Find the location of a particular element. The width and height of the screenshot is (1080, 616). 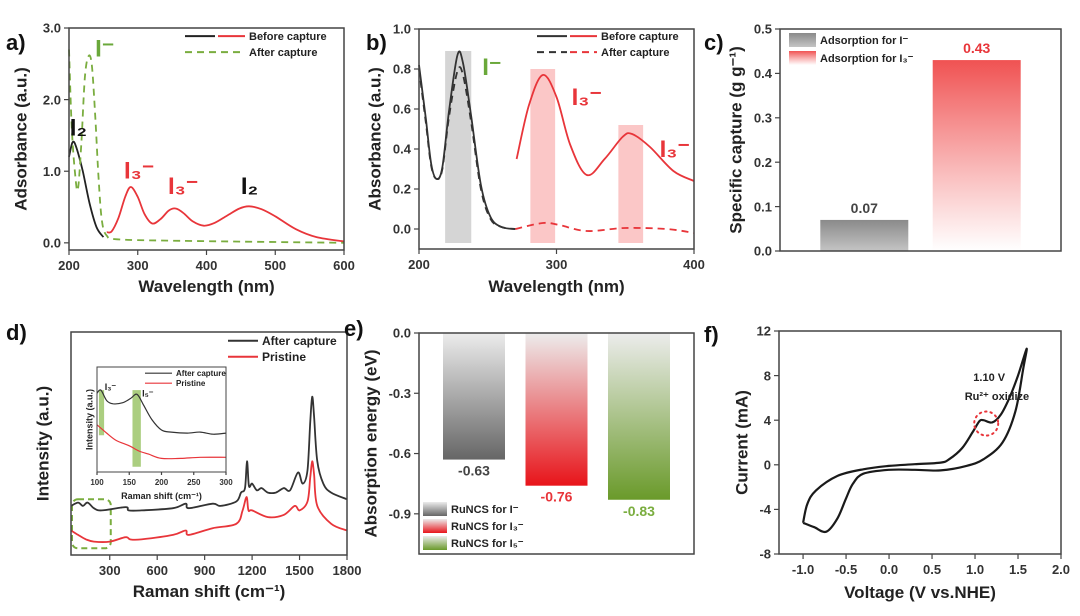

plot-area: 1.10 V Ru²⁺ oxidize is located at coordinates (915, 440).